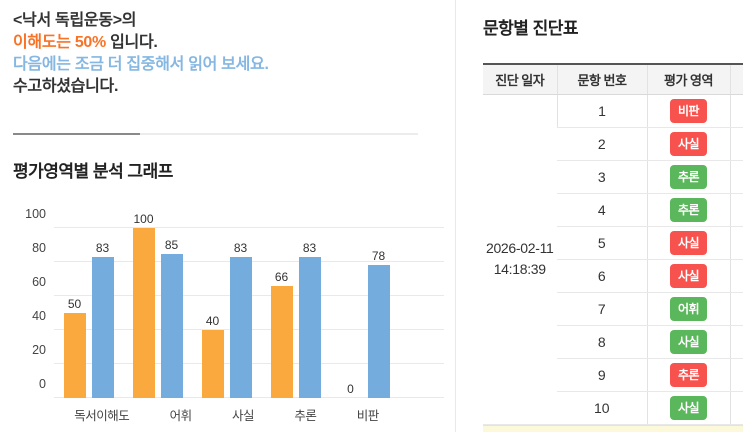 This screenshot has width=743, height=432. What do you see at coordinates (378, 323) in the screenshot?
I see `series-blue-bar: 78` at bounding box center [378, 323].